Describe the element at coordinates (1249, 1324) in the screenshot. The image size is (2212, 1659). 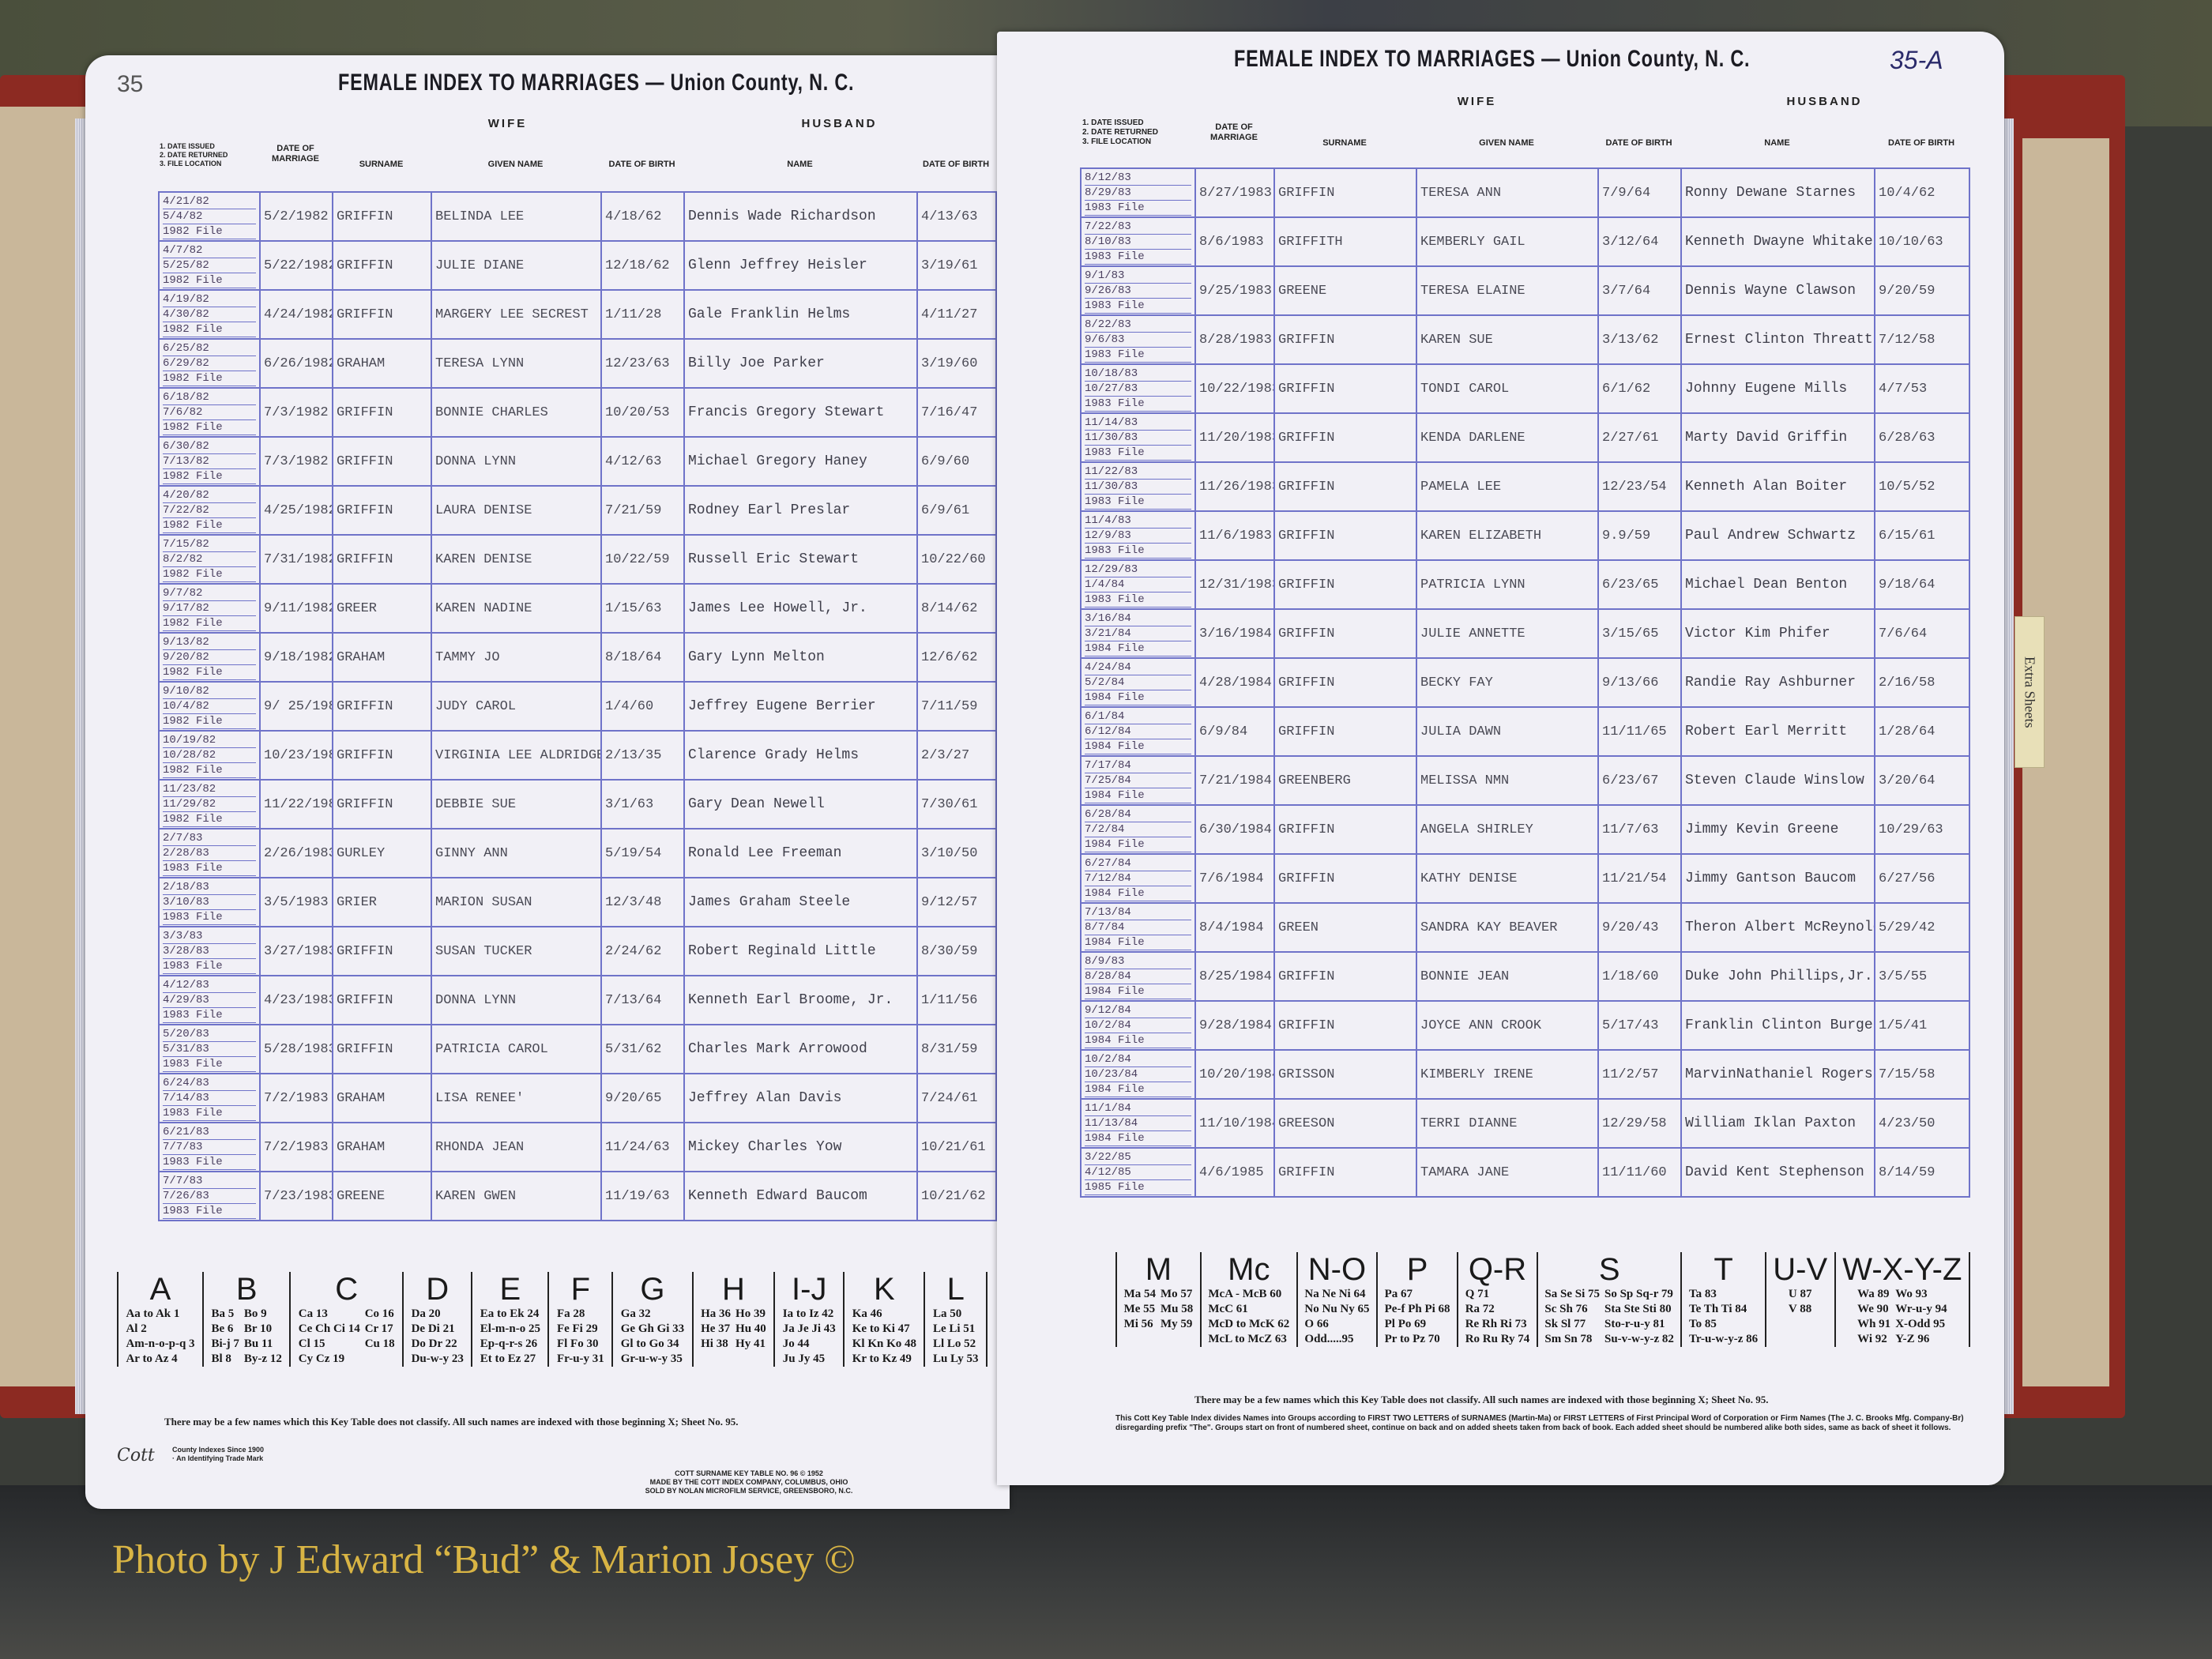
I see `key-cell: McD to McK 62` at that location.